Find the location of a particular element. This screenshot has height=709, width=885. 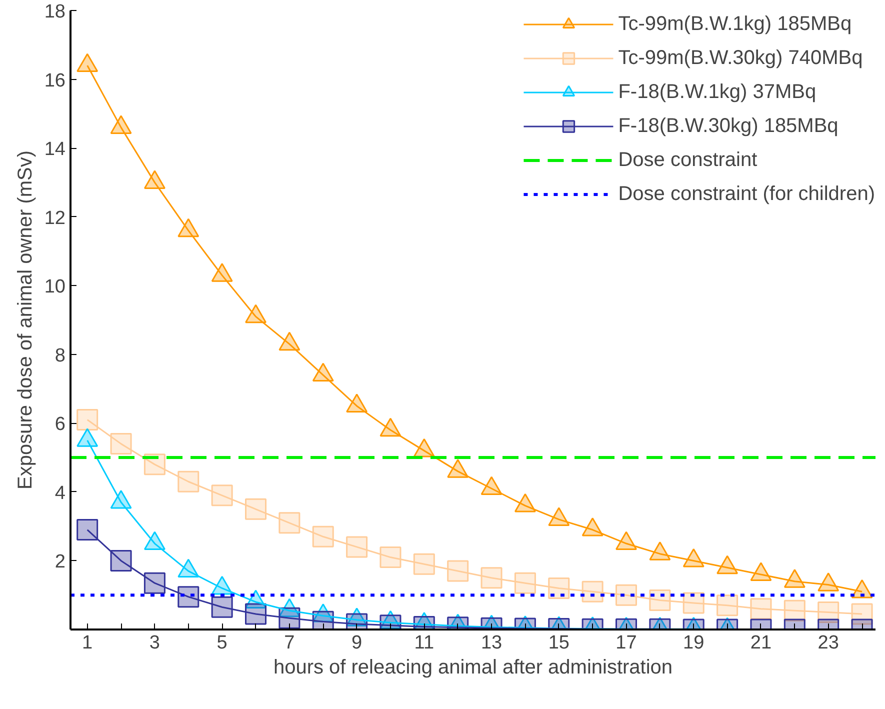

x-tick-label: 3 is located at coordinates (154, 643).